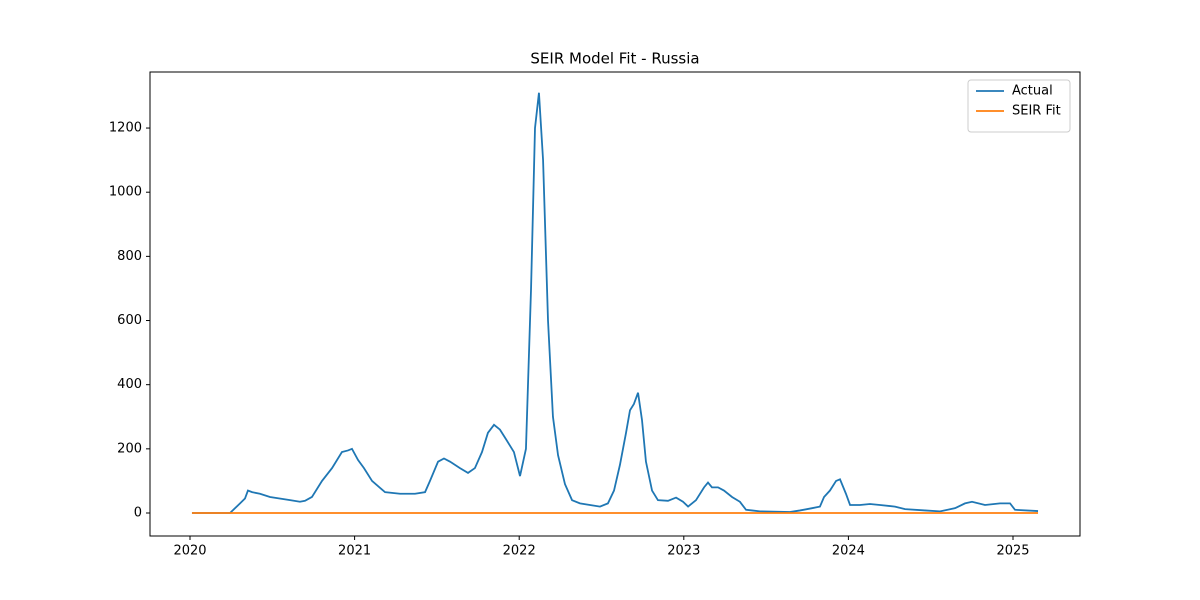  I want to click on x-tick-label: 2021, so click(354, 551).